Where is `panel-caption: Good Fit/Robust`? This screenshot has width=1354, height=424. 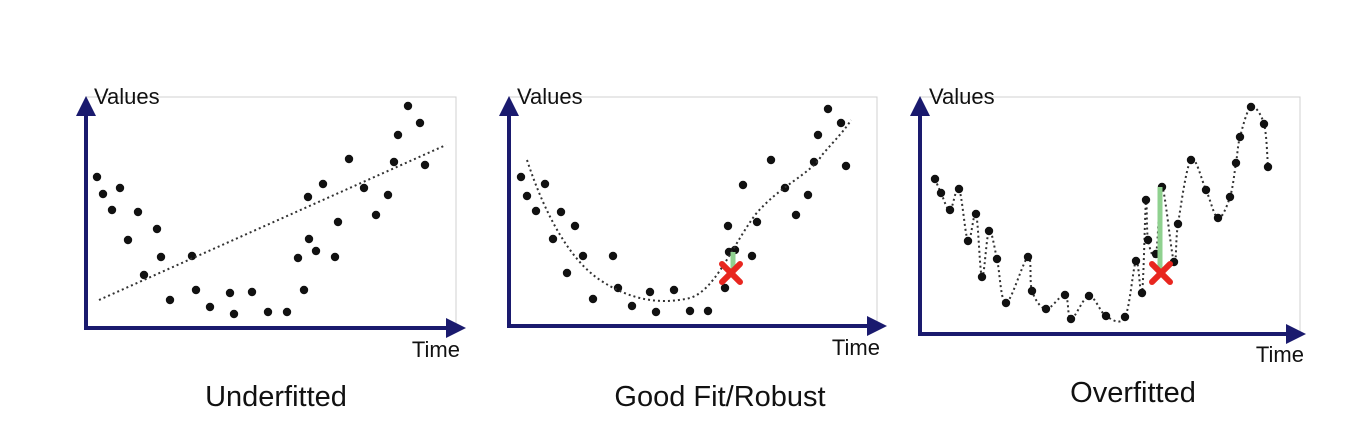
panel-caption: Good Fit/Robust is located at coordinates (719, 397).